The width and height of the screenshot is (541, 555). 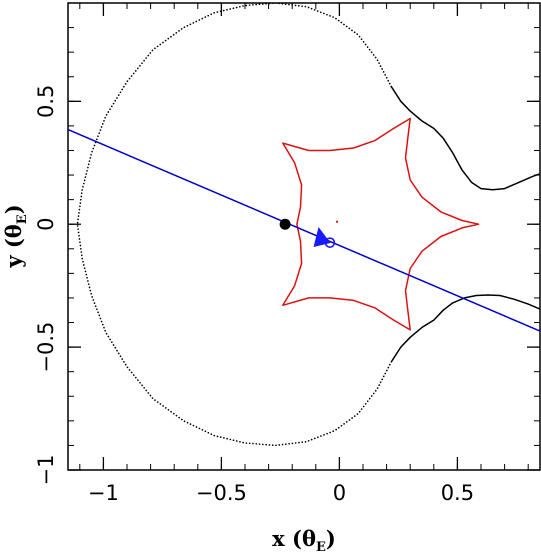 What do you see at coordinates (465, 138) in the screenshot?
I see `critical-curve-upper-right` at bounding box center [465, 138].